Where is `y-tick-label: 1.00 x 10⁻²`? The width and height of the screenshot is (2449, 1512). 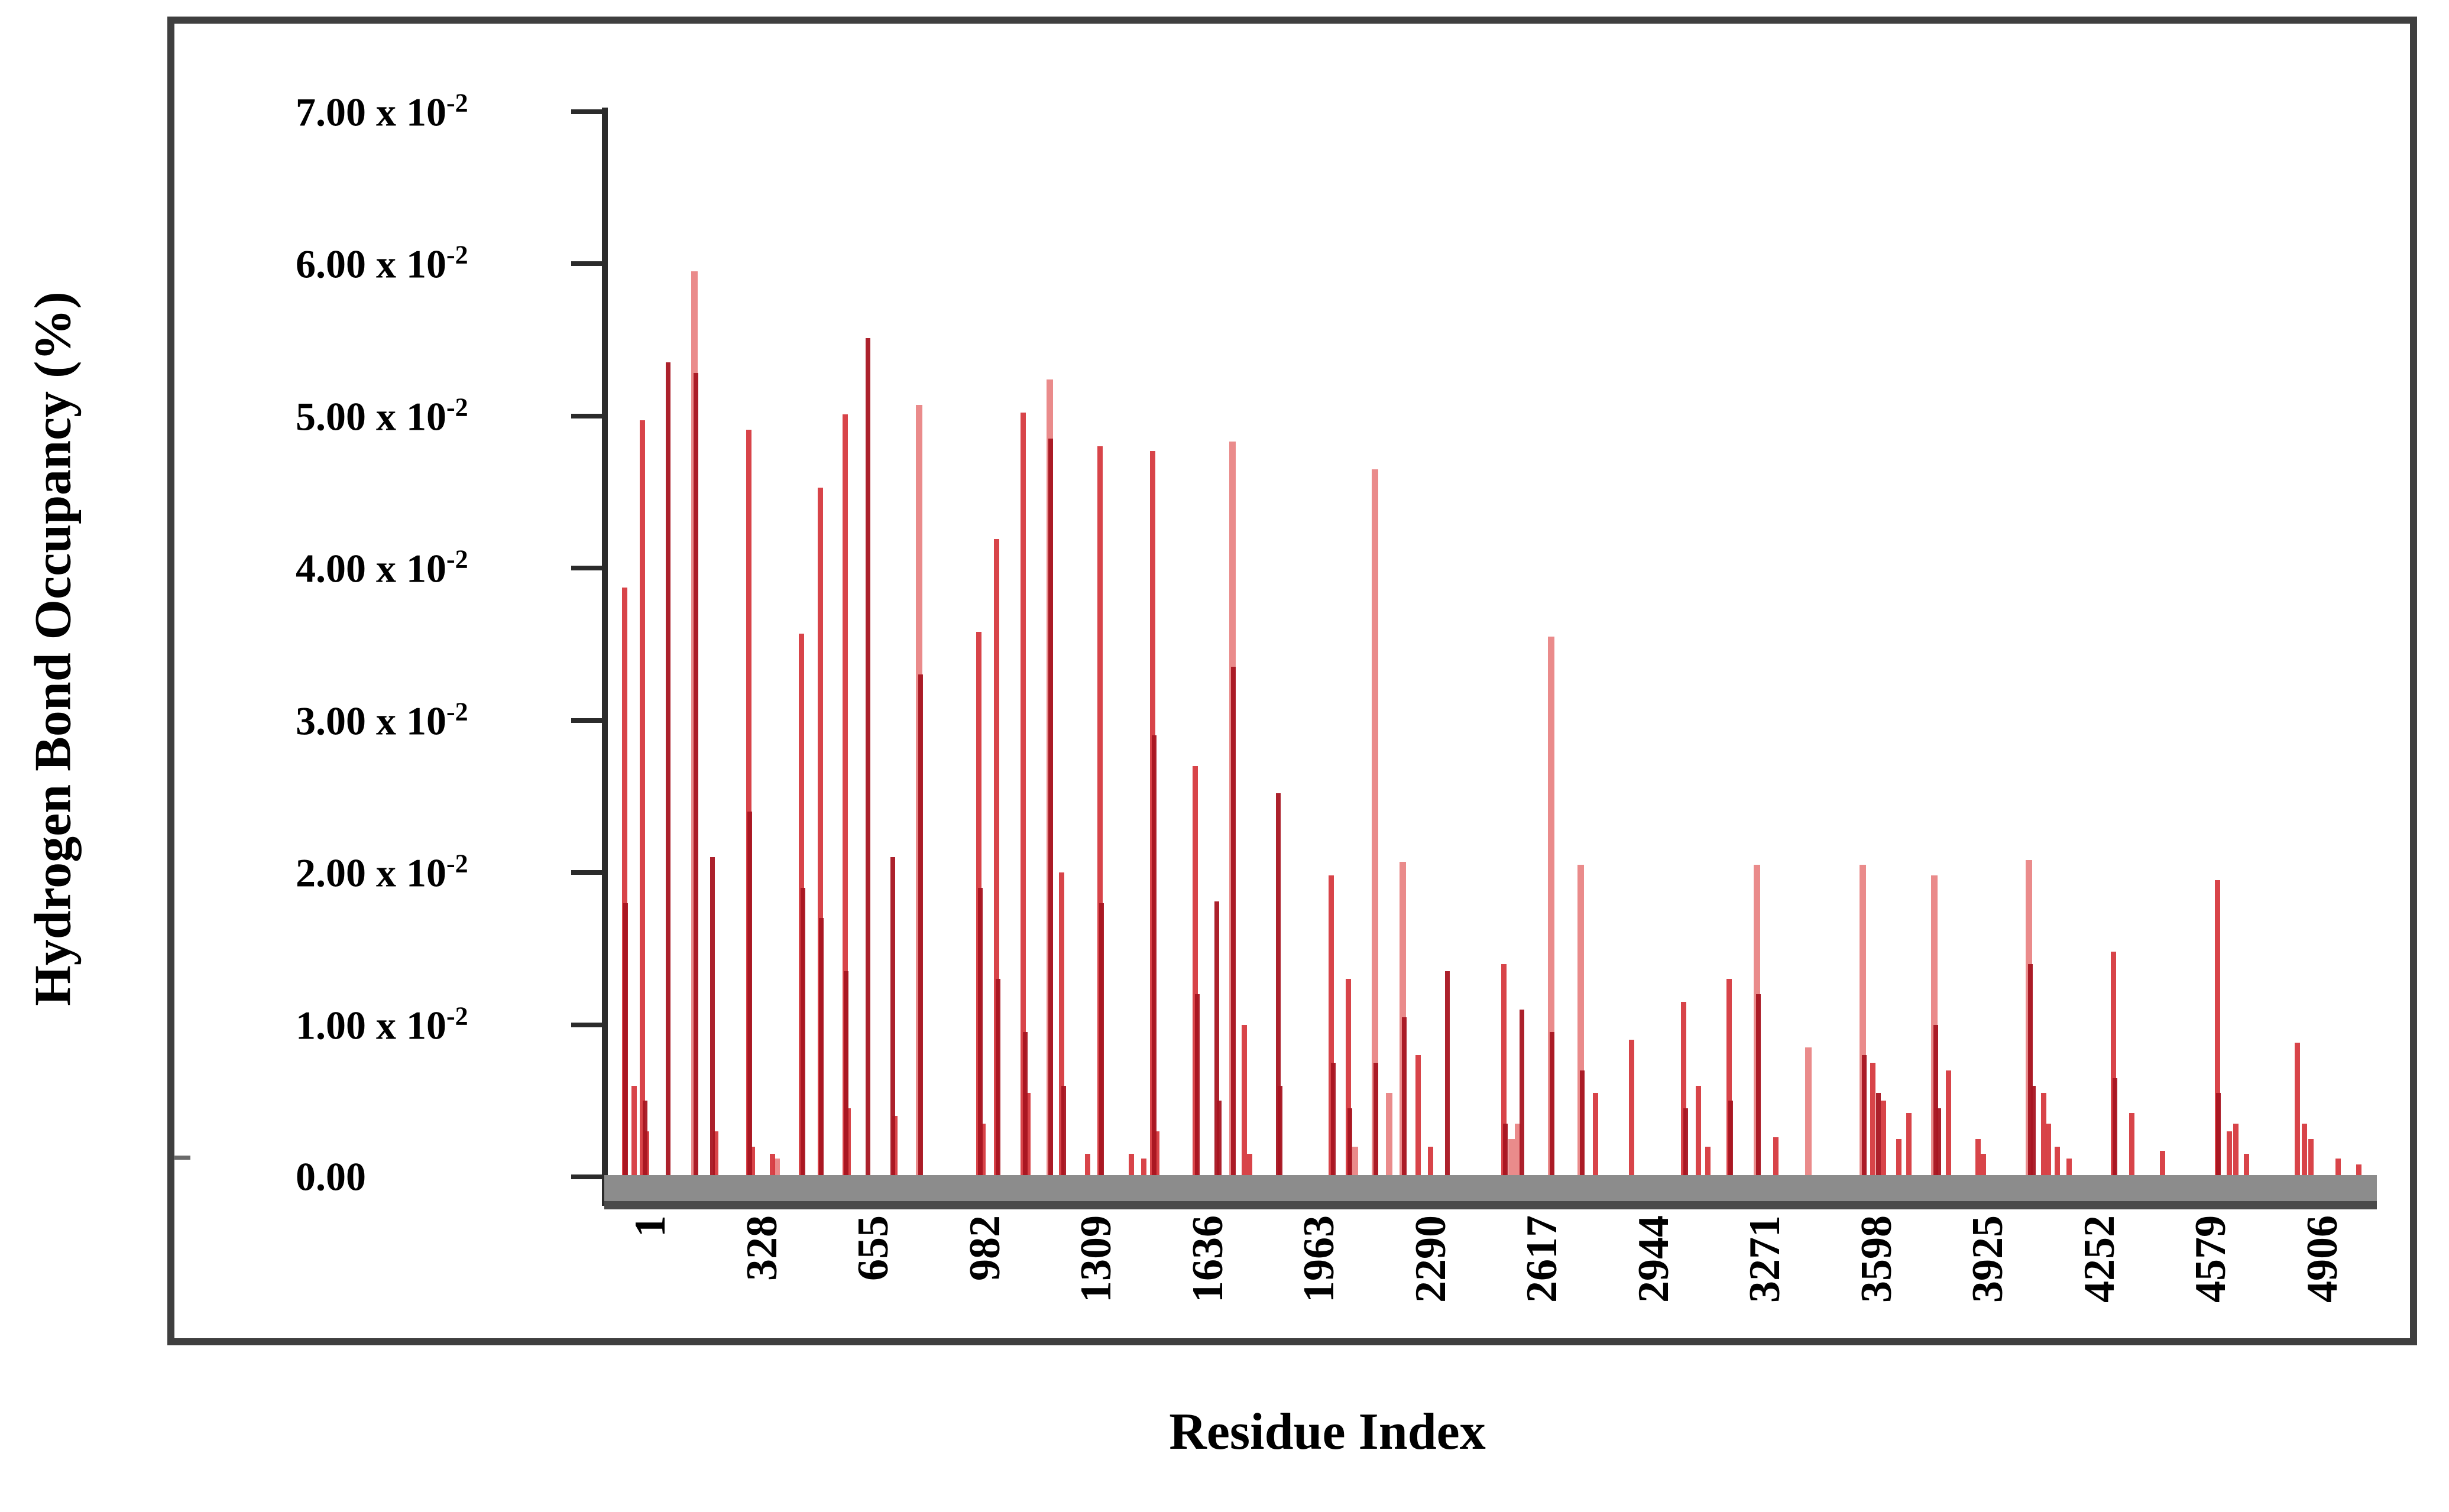
y-tick-label: 1.00 x 10⁻² is located at coordinates (382, 1024).